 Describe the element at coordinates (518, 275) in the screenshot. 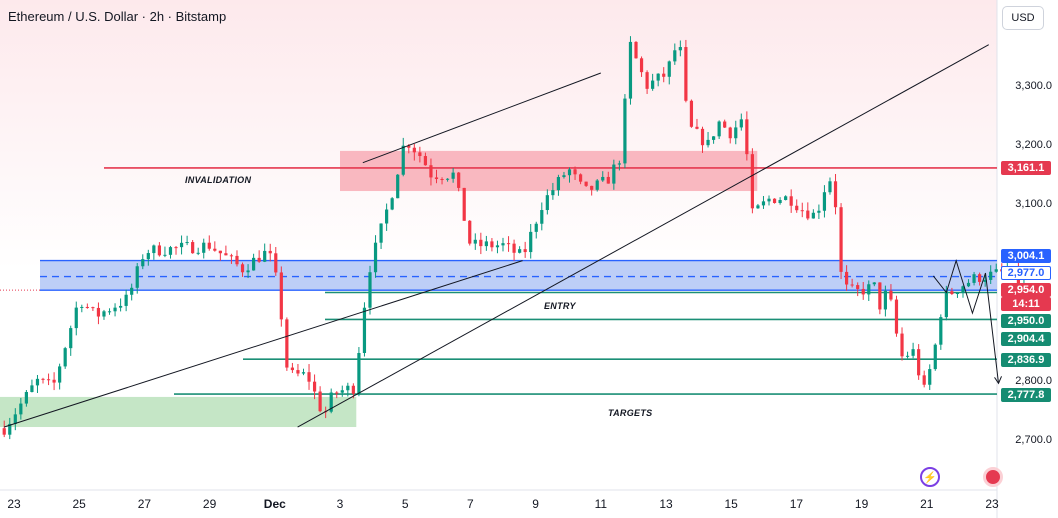

I see `entry-zone` at that location.